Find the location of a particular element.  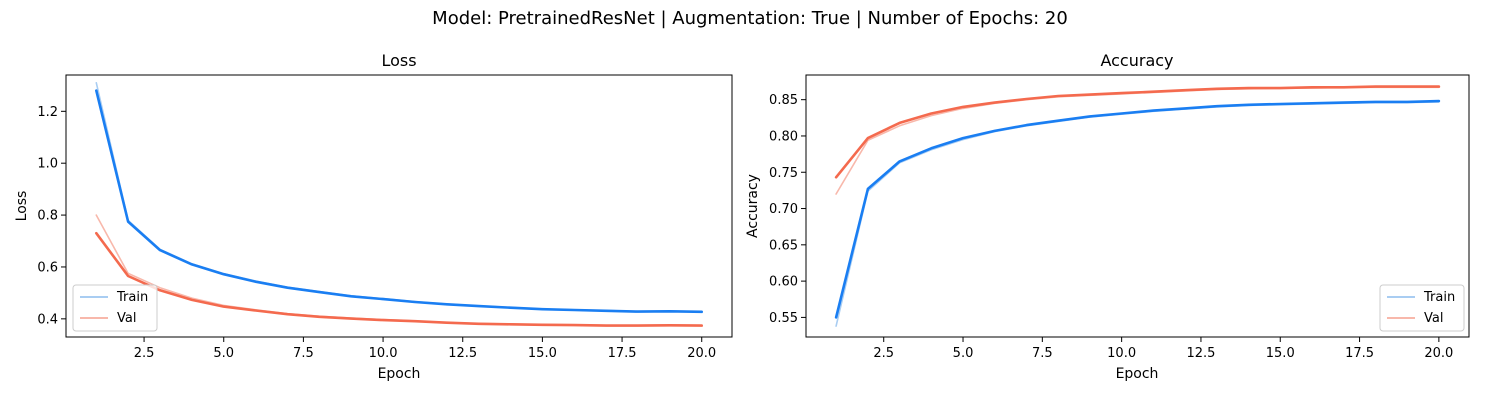

loss-x-tick-label: 20.0 is located at coordinates (701, 353).